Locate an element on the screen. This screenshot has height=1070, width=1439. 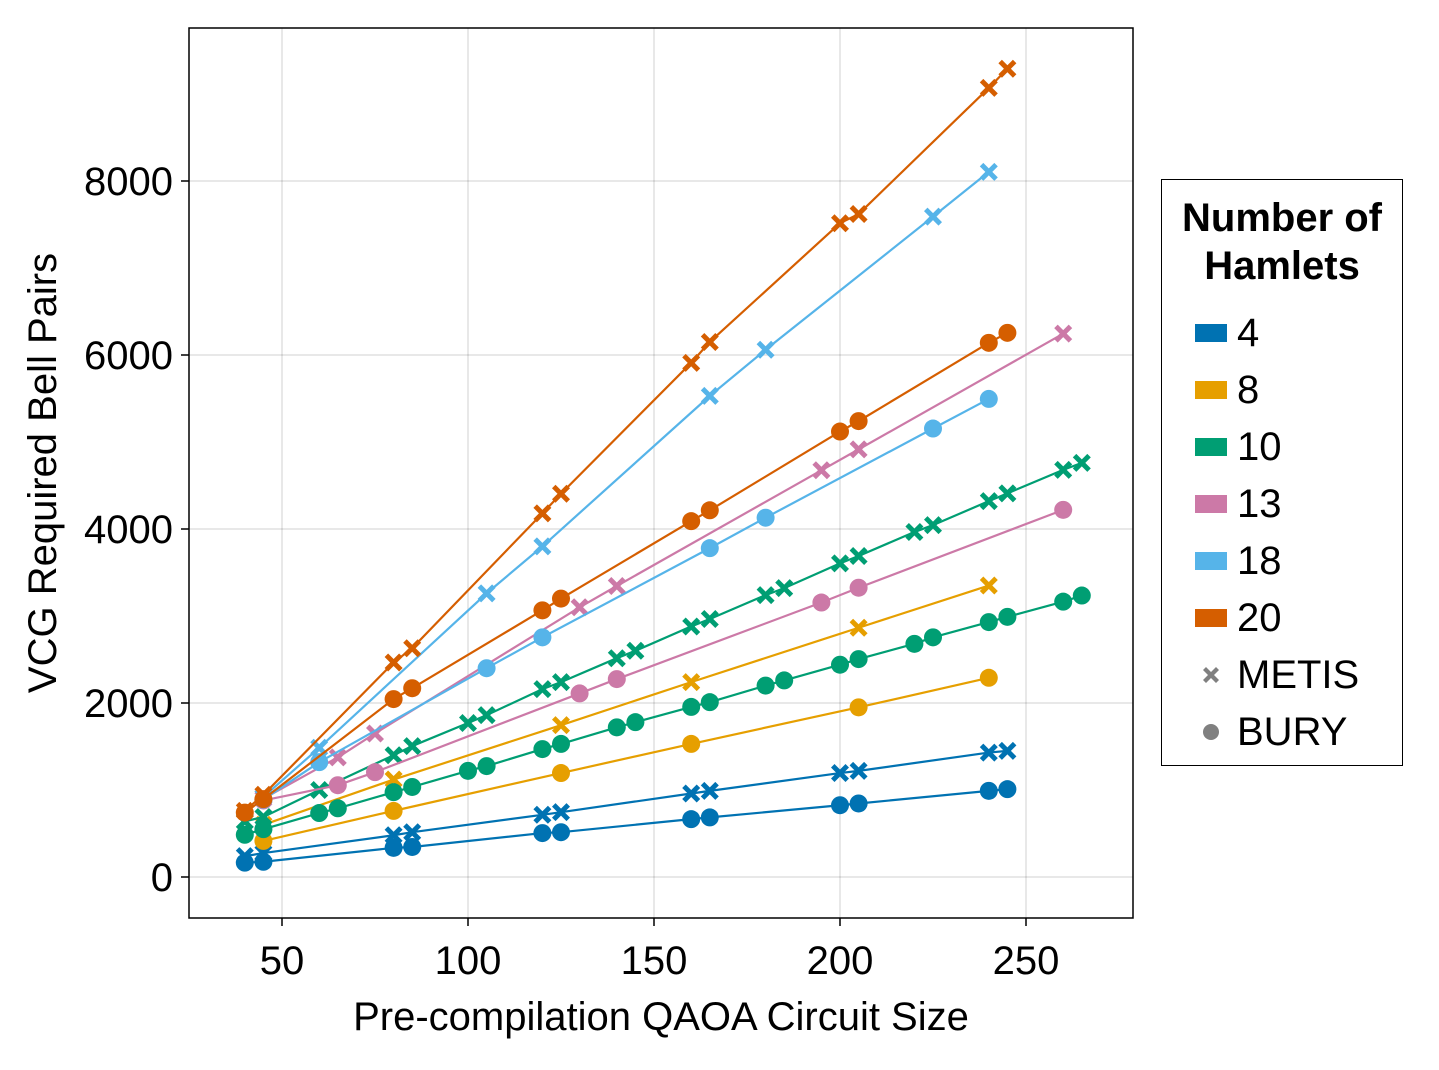
legend: Number of Hamlets 4 8 10 13 18 20 METIS BURY is located at coordinates (1282, 472).